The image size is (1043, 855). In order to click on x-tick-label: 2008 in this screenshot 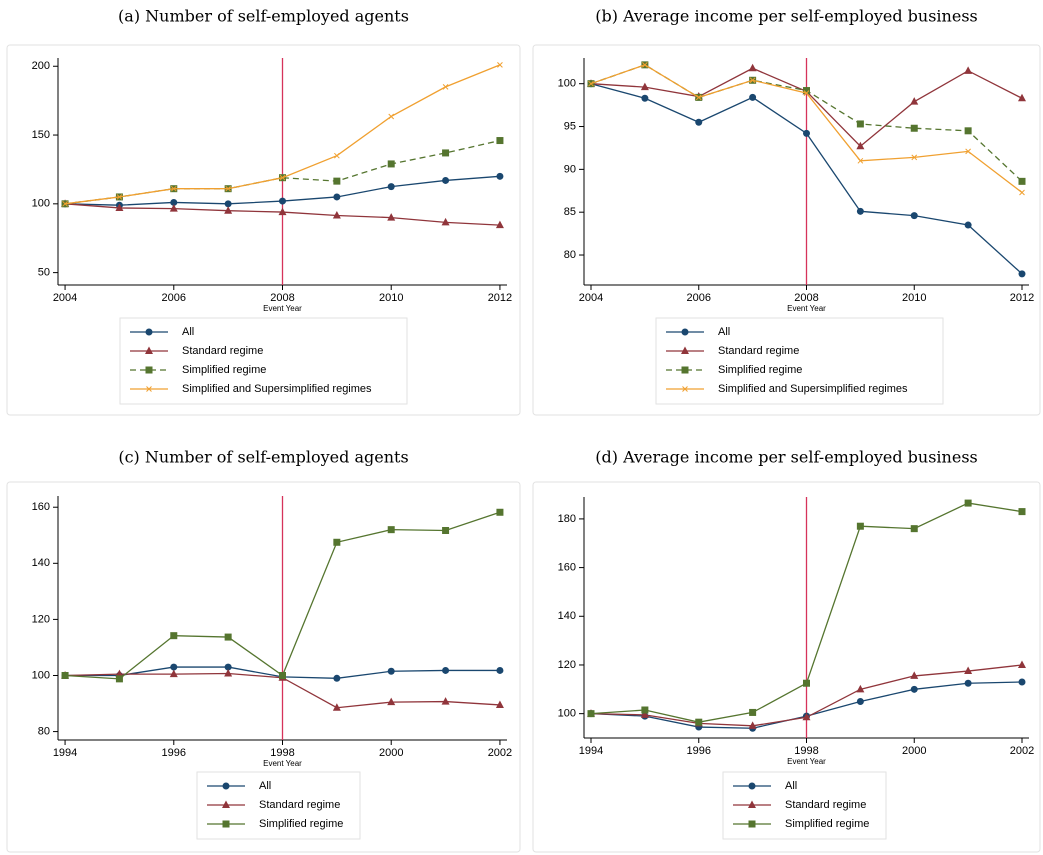, I will do `click(282, 298)`.